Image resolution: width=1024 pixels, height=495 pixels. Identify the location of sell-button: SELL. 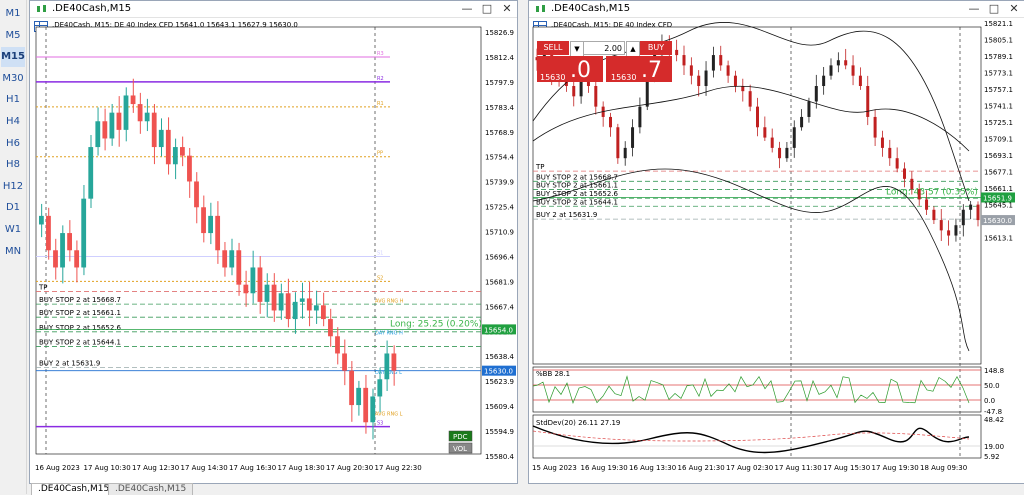
(553, 48).